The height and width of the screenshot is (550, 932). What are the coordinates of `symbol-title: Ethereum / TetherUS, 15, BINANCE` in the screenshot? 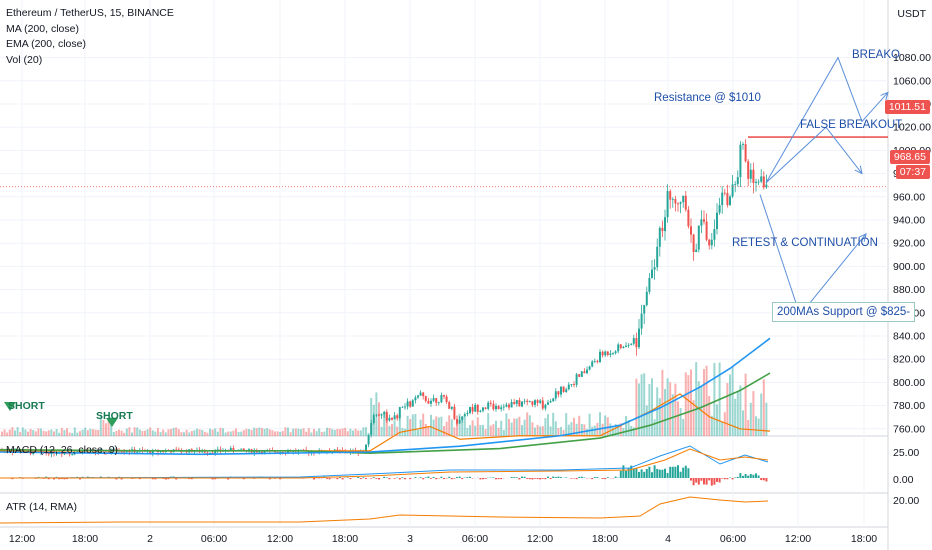 It's located at (90, 13).